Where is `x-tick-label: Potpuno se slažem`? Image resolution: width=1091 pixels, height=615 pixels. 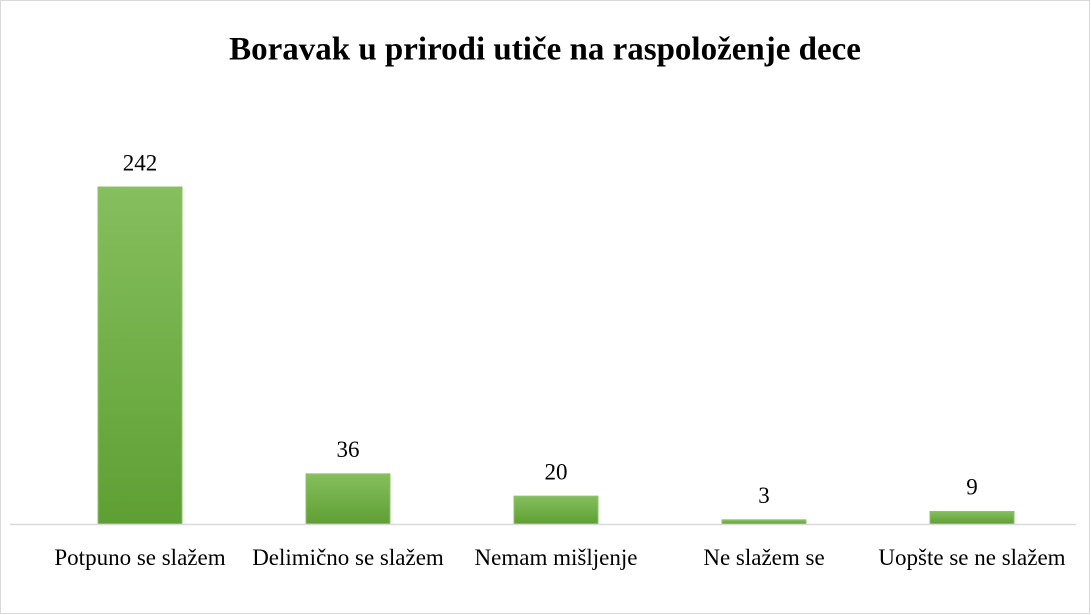
x-tick-label: Potpuno se slažem is located at coordinates (140, 557).